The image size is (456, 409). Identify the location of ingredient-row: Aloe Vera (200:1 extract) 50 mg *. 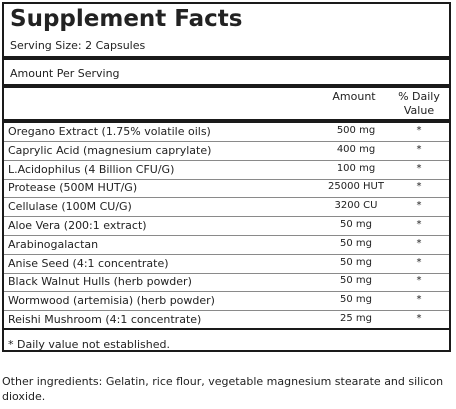
(226, 226).